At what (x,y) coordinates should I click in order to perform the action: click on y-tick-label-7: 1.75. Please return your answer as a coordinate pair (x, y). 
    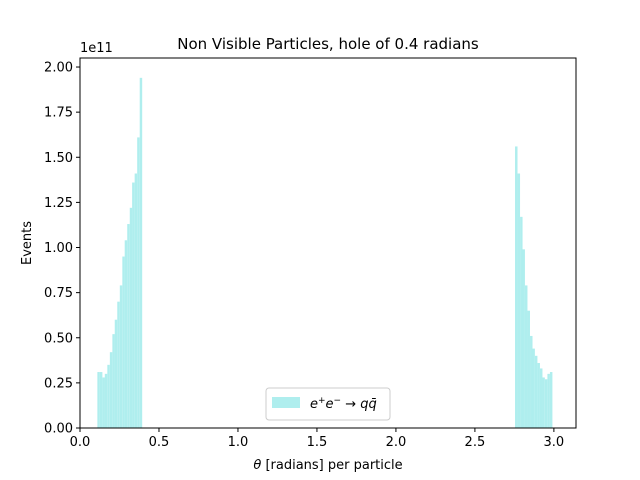
    Looking at the image, I should click on (58, 113).